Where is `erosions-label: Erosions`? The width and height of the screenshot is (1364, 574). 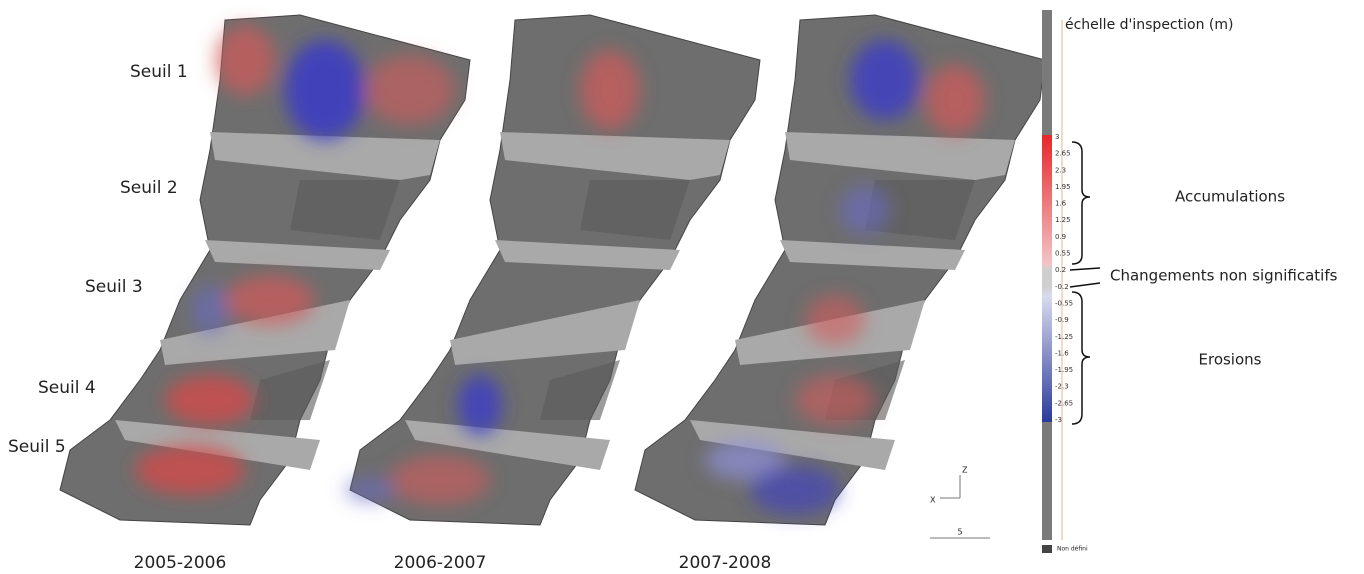 erosions-label: Erosions is located at coordinates (1230, 360).